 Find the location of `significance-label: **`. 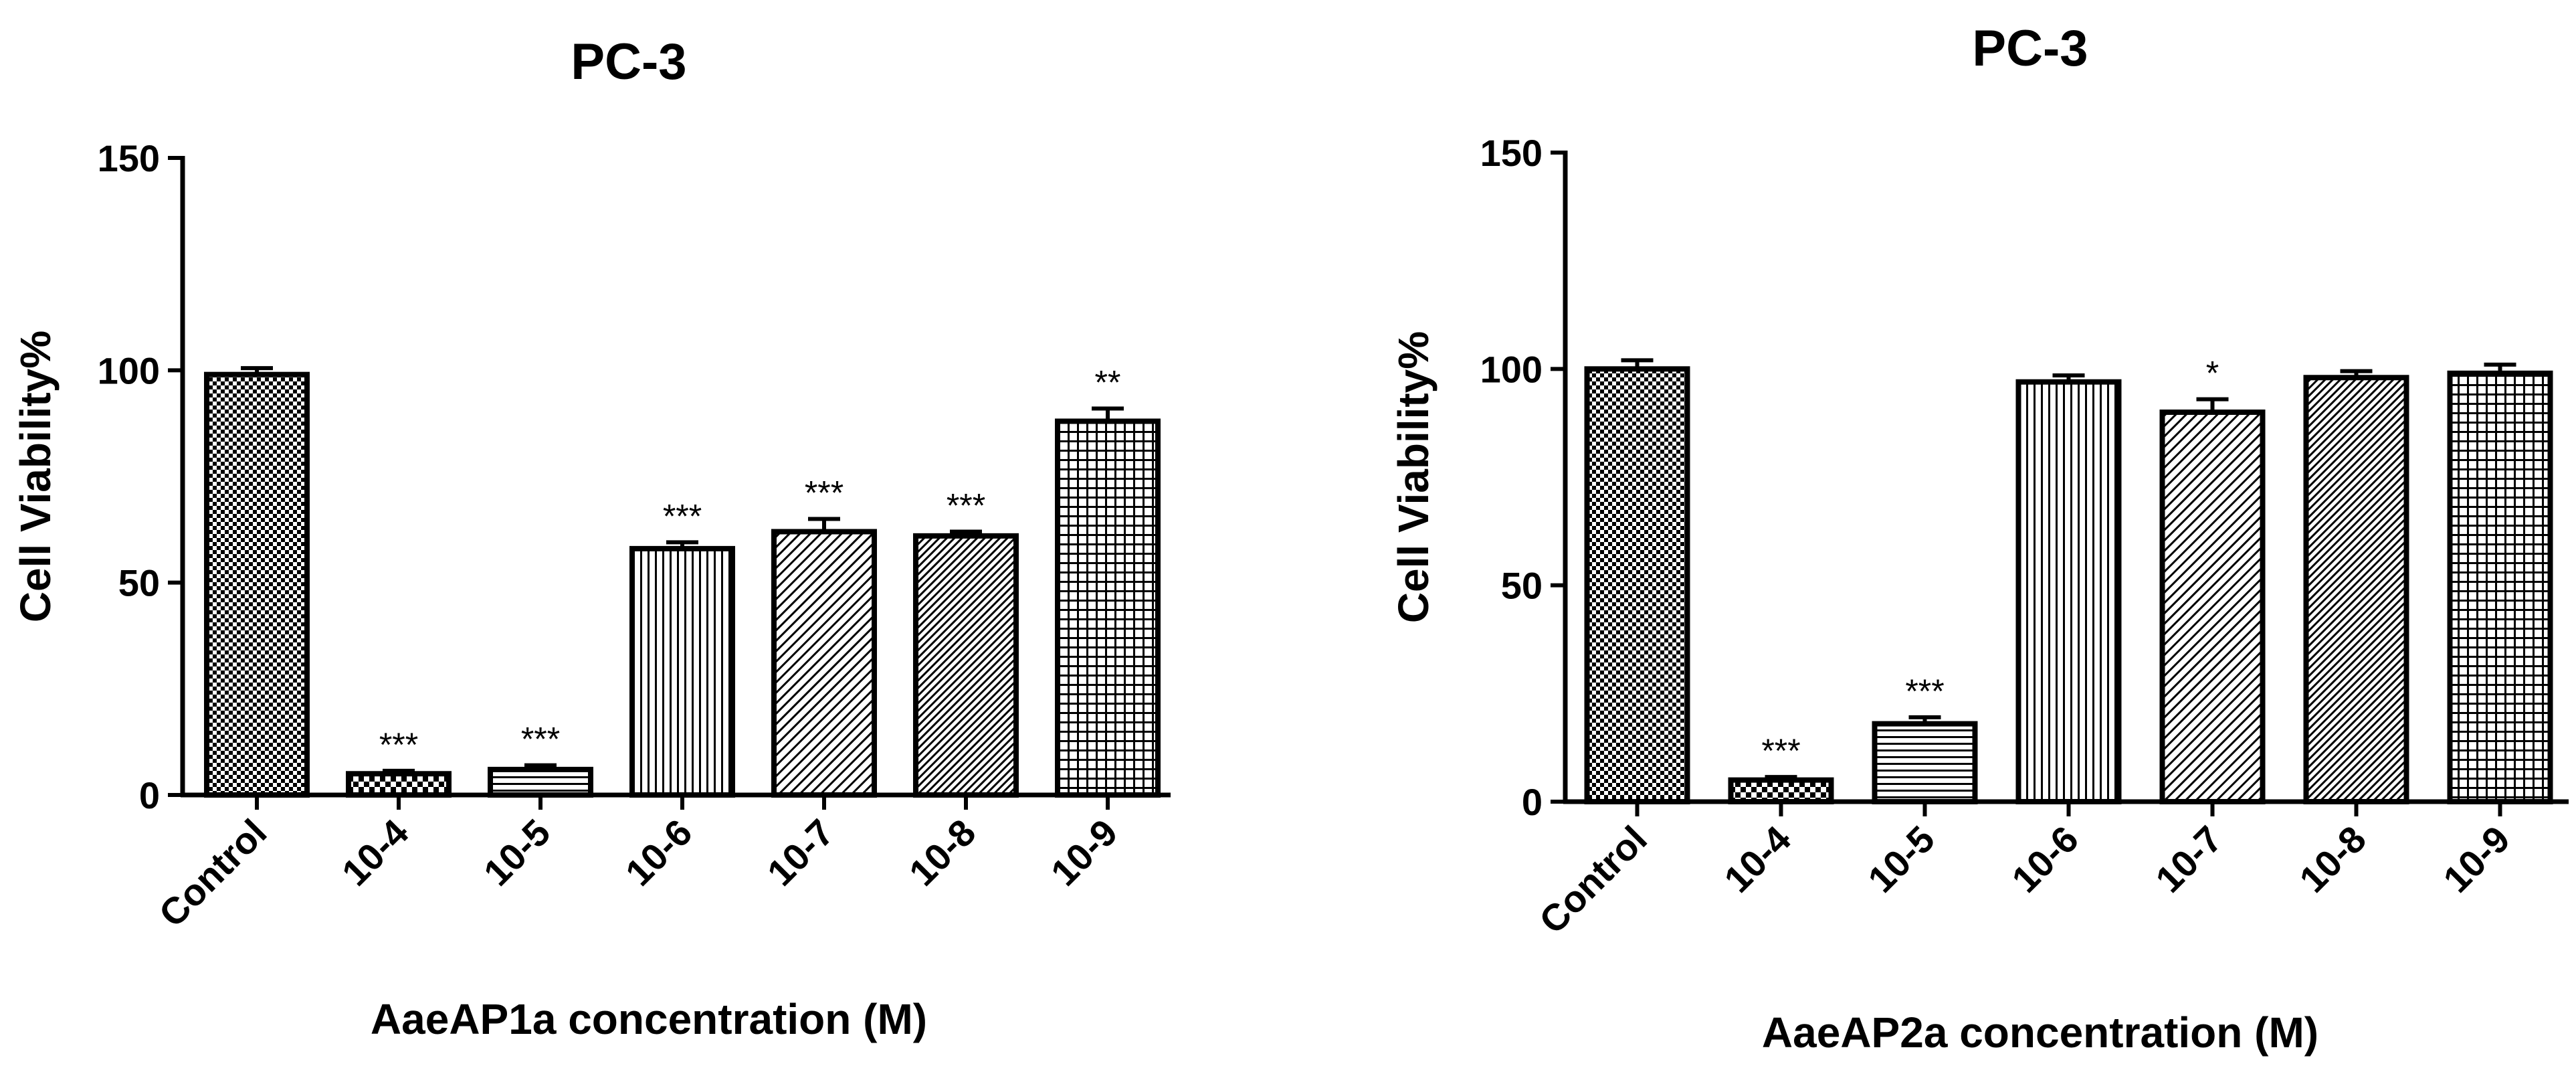

significance-label: ** is located at coordinates (1108, 382).